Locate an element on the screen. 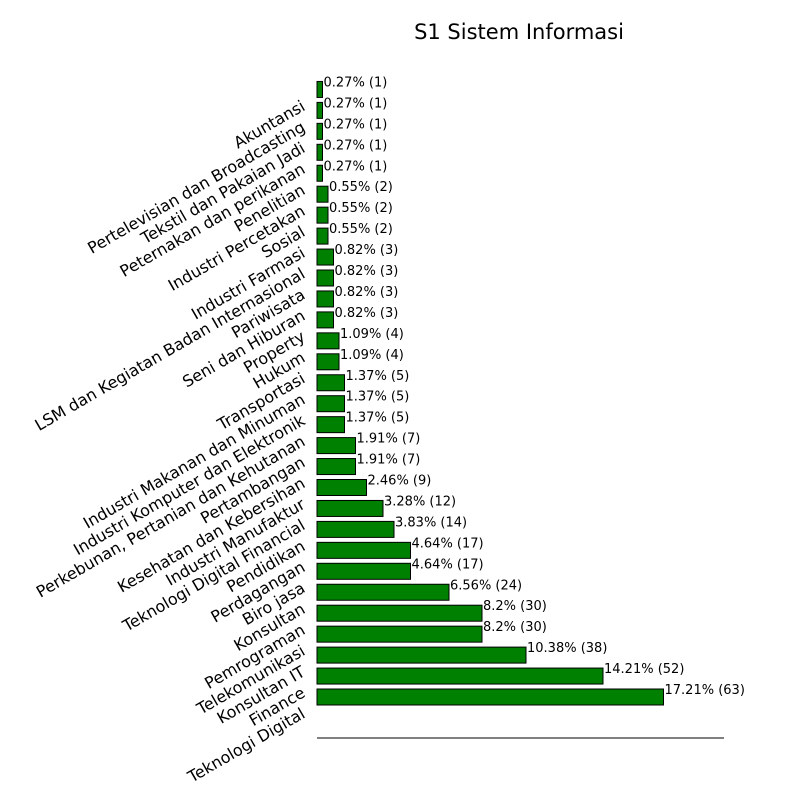 The width and height of the screenshot is (800, 800). data-label-13: 1.37% (5) is located at coordinates (378, 418).